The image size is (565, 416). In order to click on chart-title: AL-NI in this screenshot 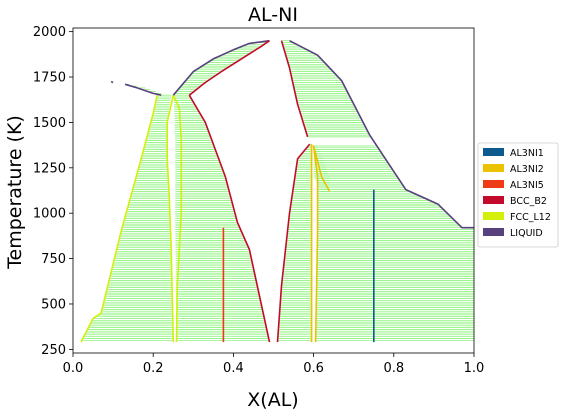, I will do `click(273, 15)`.